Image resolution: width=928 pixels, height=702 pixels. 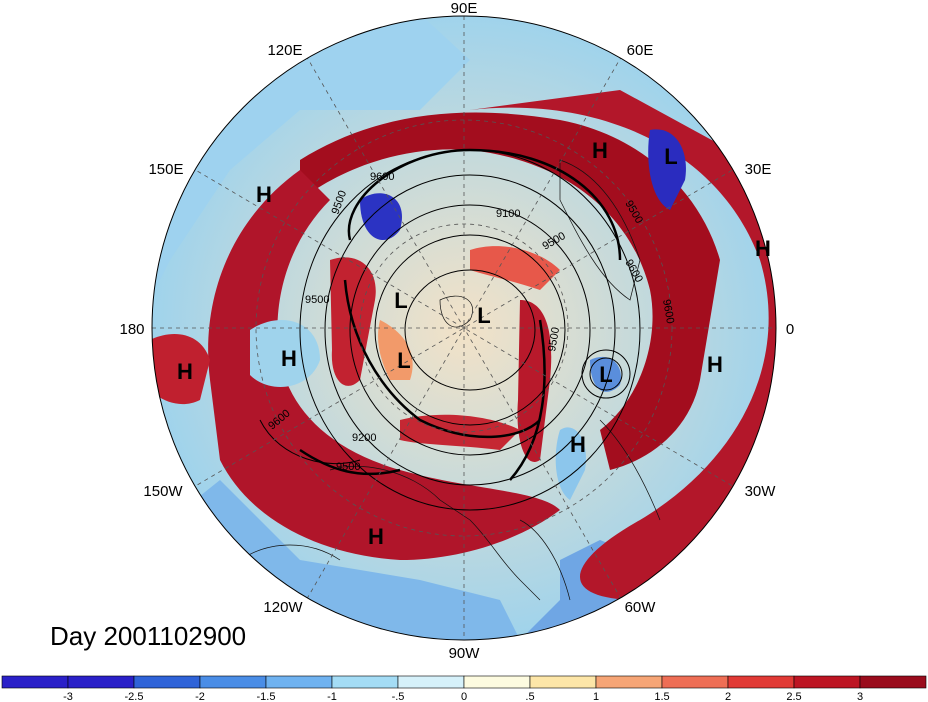 I want to click on colorbar-tick-label: -1, so click(x=332, y=696).